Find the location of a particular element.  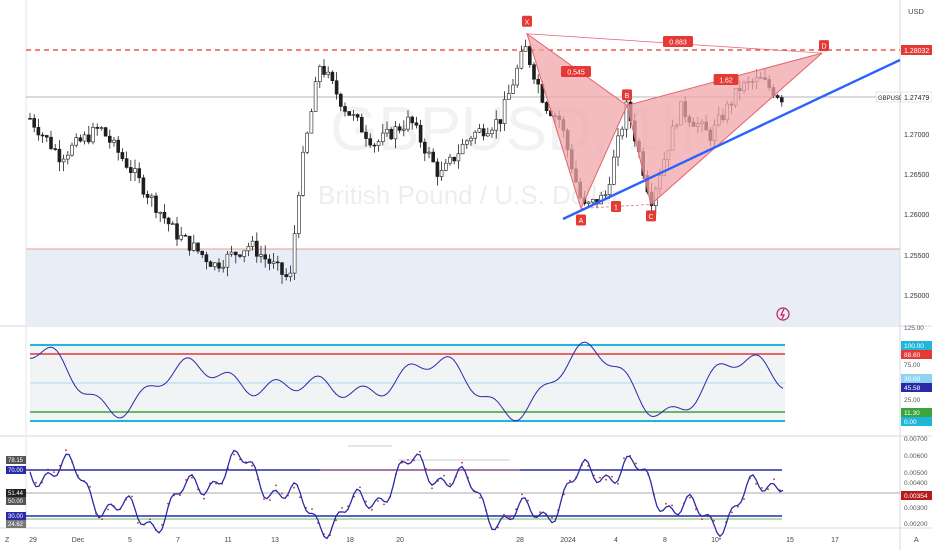

pattern-point-a: A is located at coordinates (581, 221).